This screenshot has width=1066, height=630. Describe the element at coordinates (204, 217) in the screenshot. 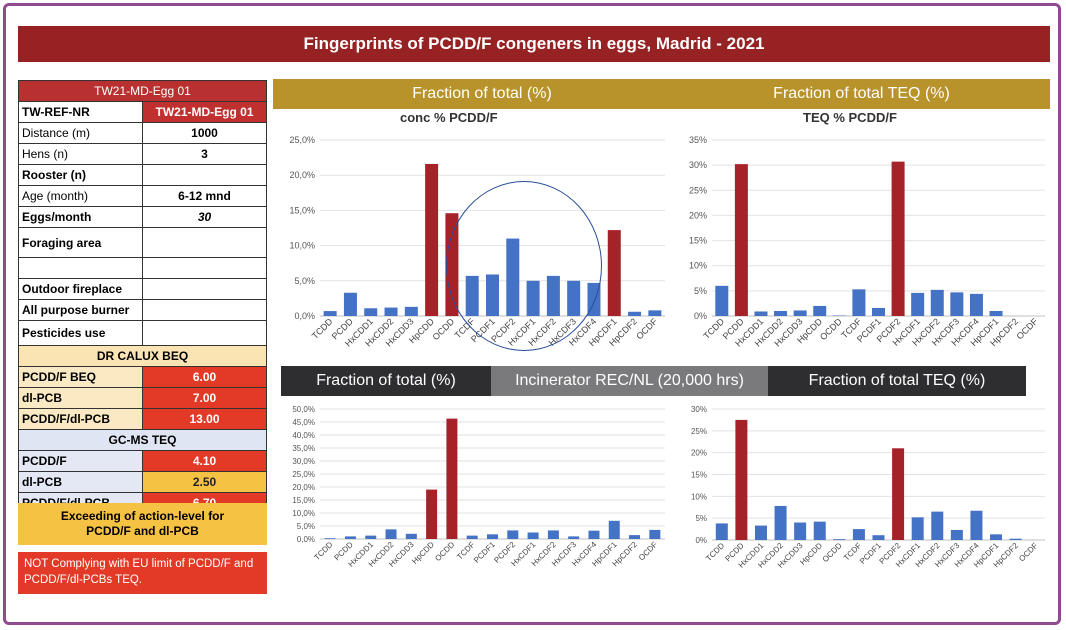

I see `info-value: 30` at that location.